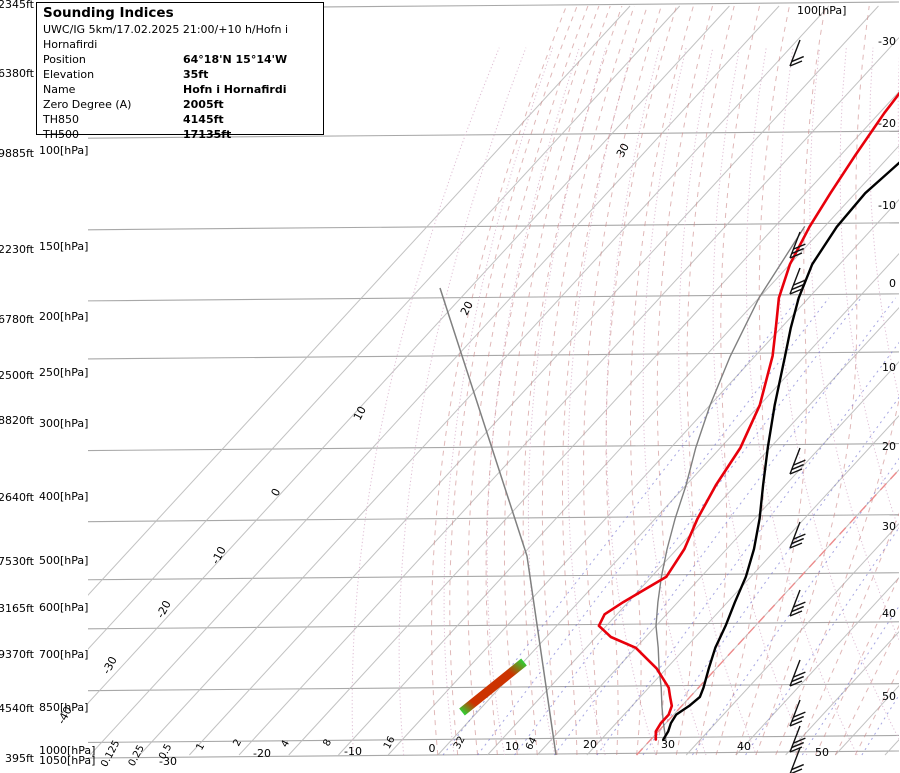 This screenshot has height=773, width=900. I want to click on bottom-temperature-label: -30, so click(168, 761).